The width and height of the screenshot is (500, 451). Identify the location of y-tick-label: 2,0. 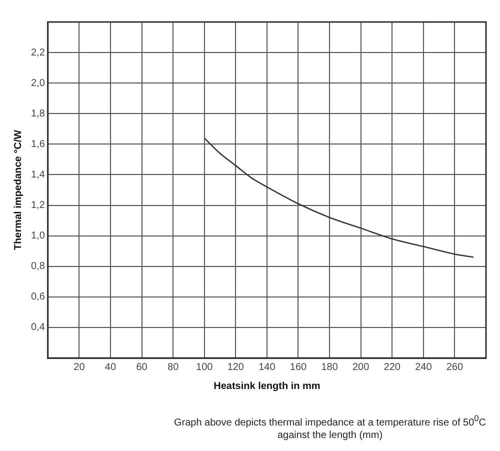
(38, 83).